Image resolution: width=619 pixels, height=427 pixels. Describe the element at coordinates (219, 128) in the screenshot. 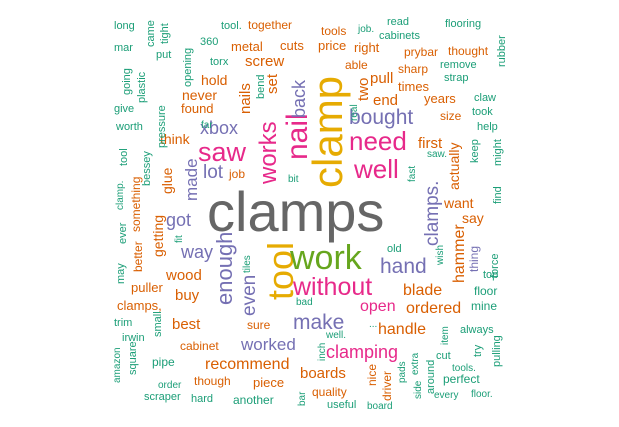

I see `word: xbox` at that location.